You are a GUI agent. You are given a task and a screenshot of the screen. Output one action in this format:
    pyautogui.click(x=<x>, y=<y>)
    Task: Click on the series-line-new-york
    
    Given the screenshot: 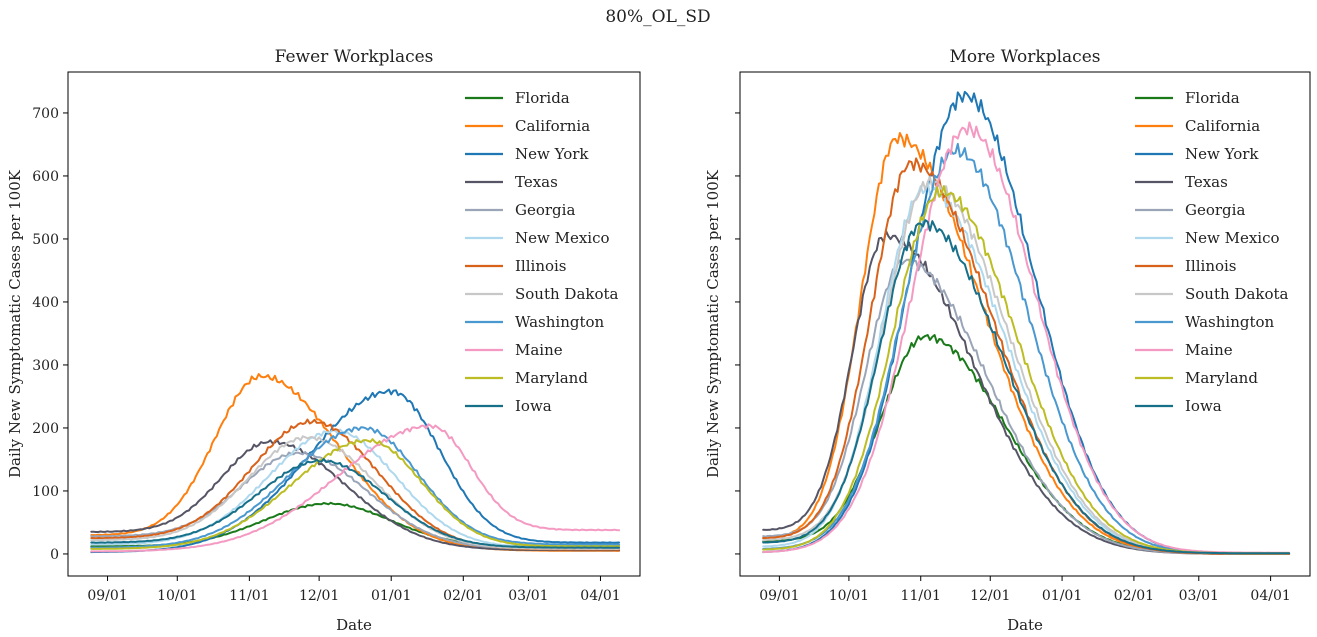 What is the action you would take?
    pyautogui.click(x=355, y=471)
    